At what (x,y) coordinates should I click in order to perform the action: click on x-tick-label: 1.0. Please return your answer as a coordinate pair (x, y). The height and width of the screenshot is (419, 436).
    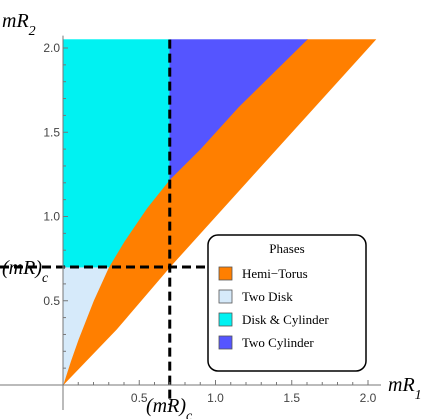
    Looking at the image, I should click on (215, 398).